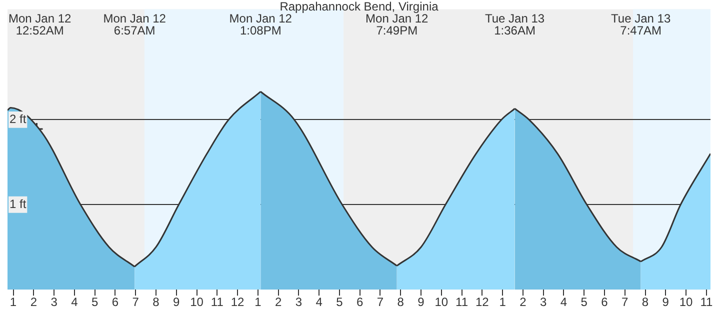 This screenshot has width=718, height=310. Describe the element at coordinates (134, 24) in the screenshot. I see `annotation: Mon Jan 12 6:57AM` at that location.